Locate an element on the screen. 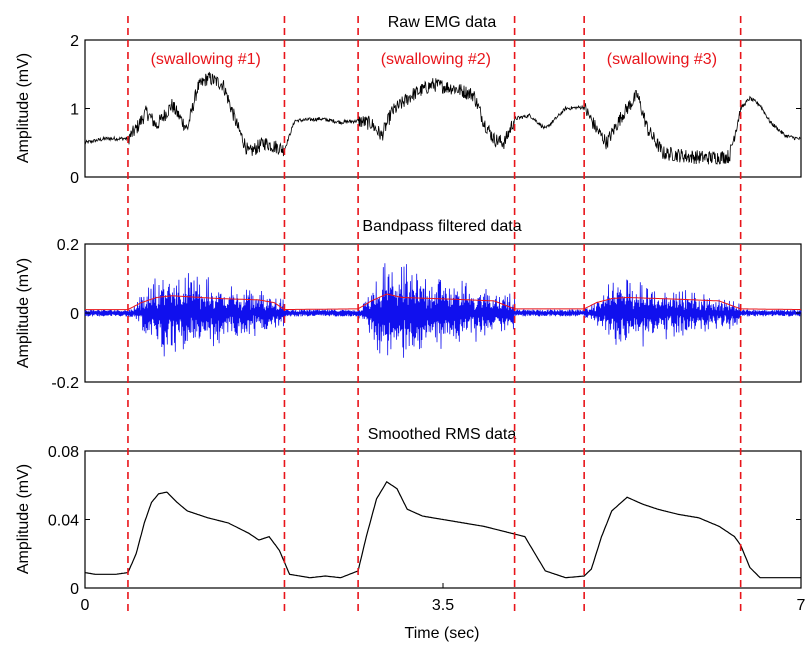 This screenshot has height=646, width=805. series-line-rms is located at coordinates (442, 529).